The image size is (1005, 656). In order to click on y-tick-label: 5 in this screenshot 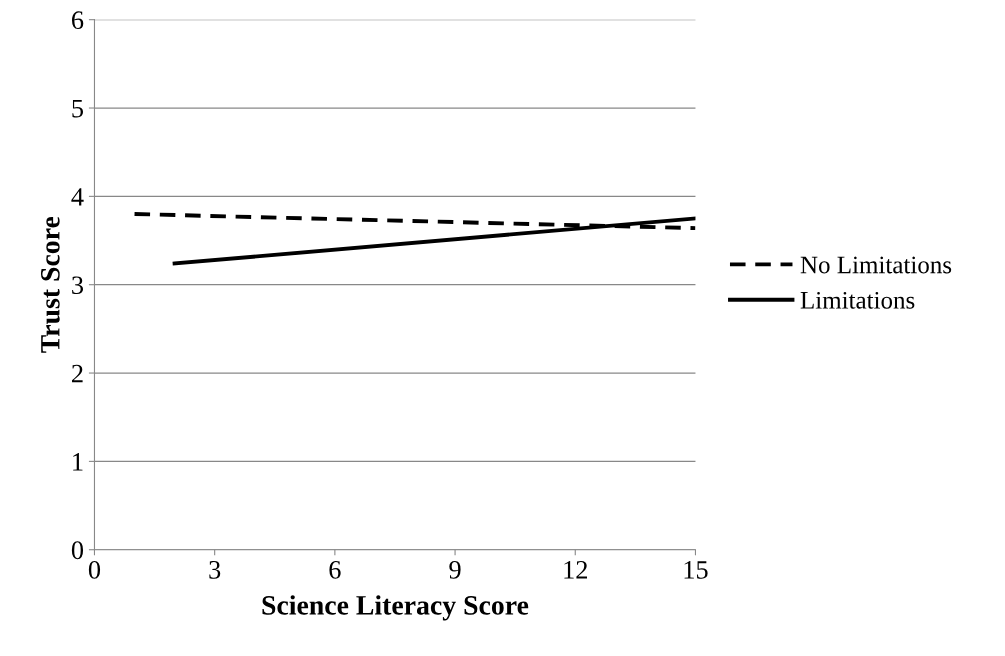, I will do `click(78, 108)`.